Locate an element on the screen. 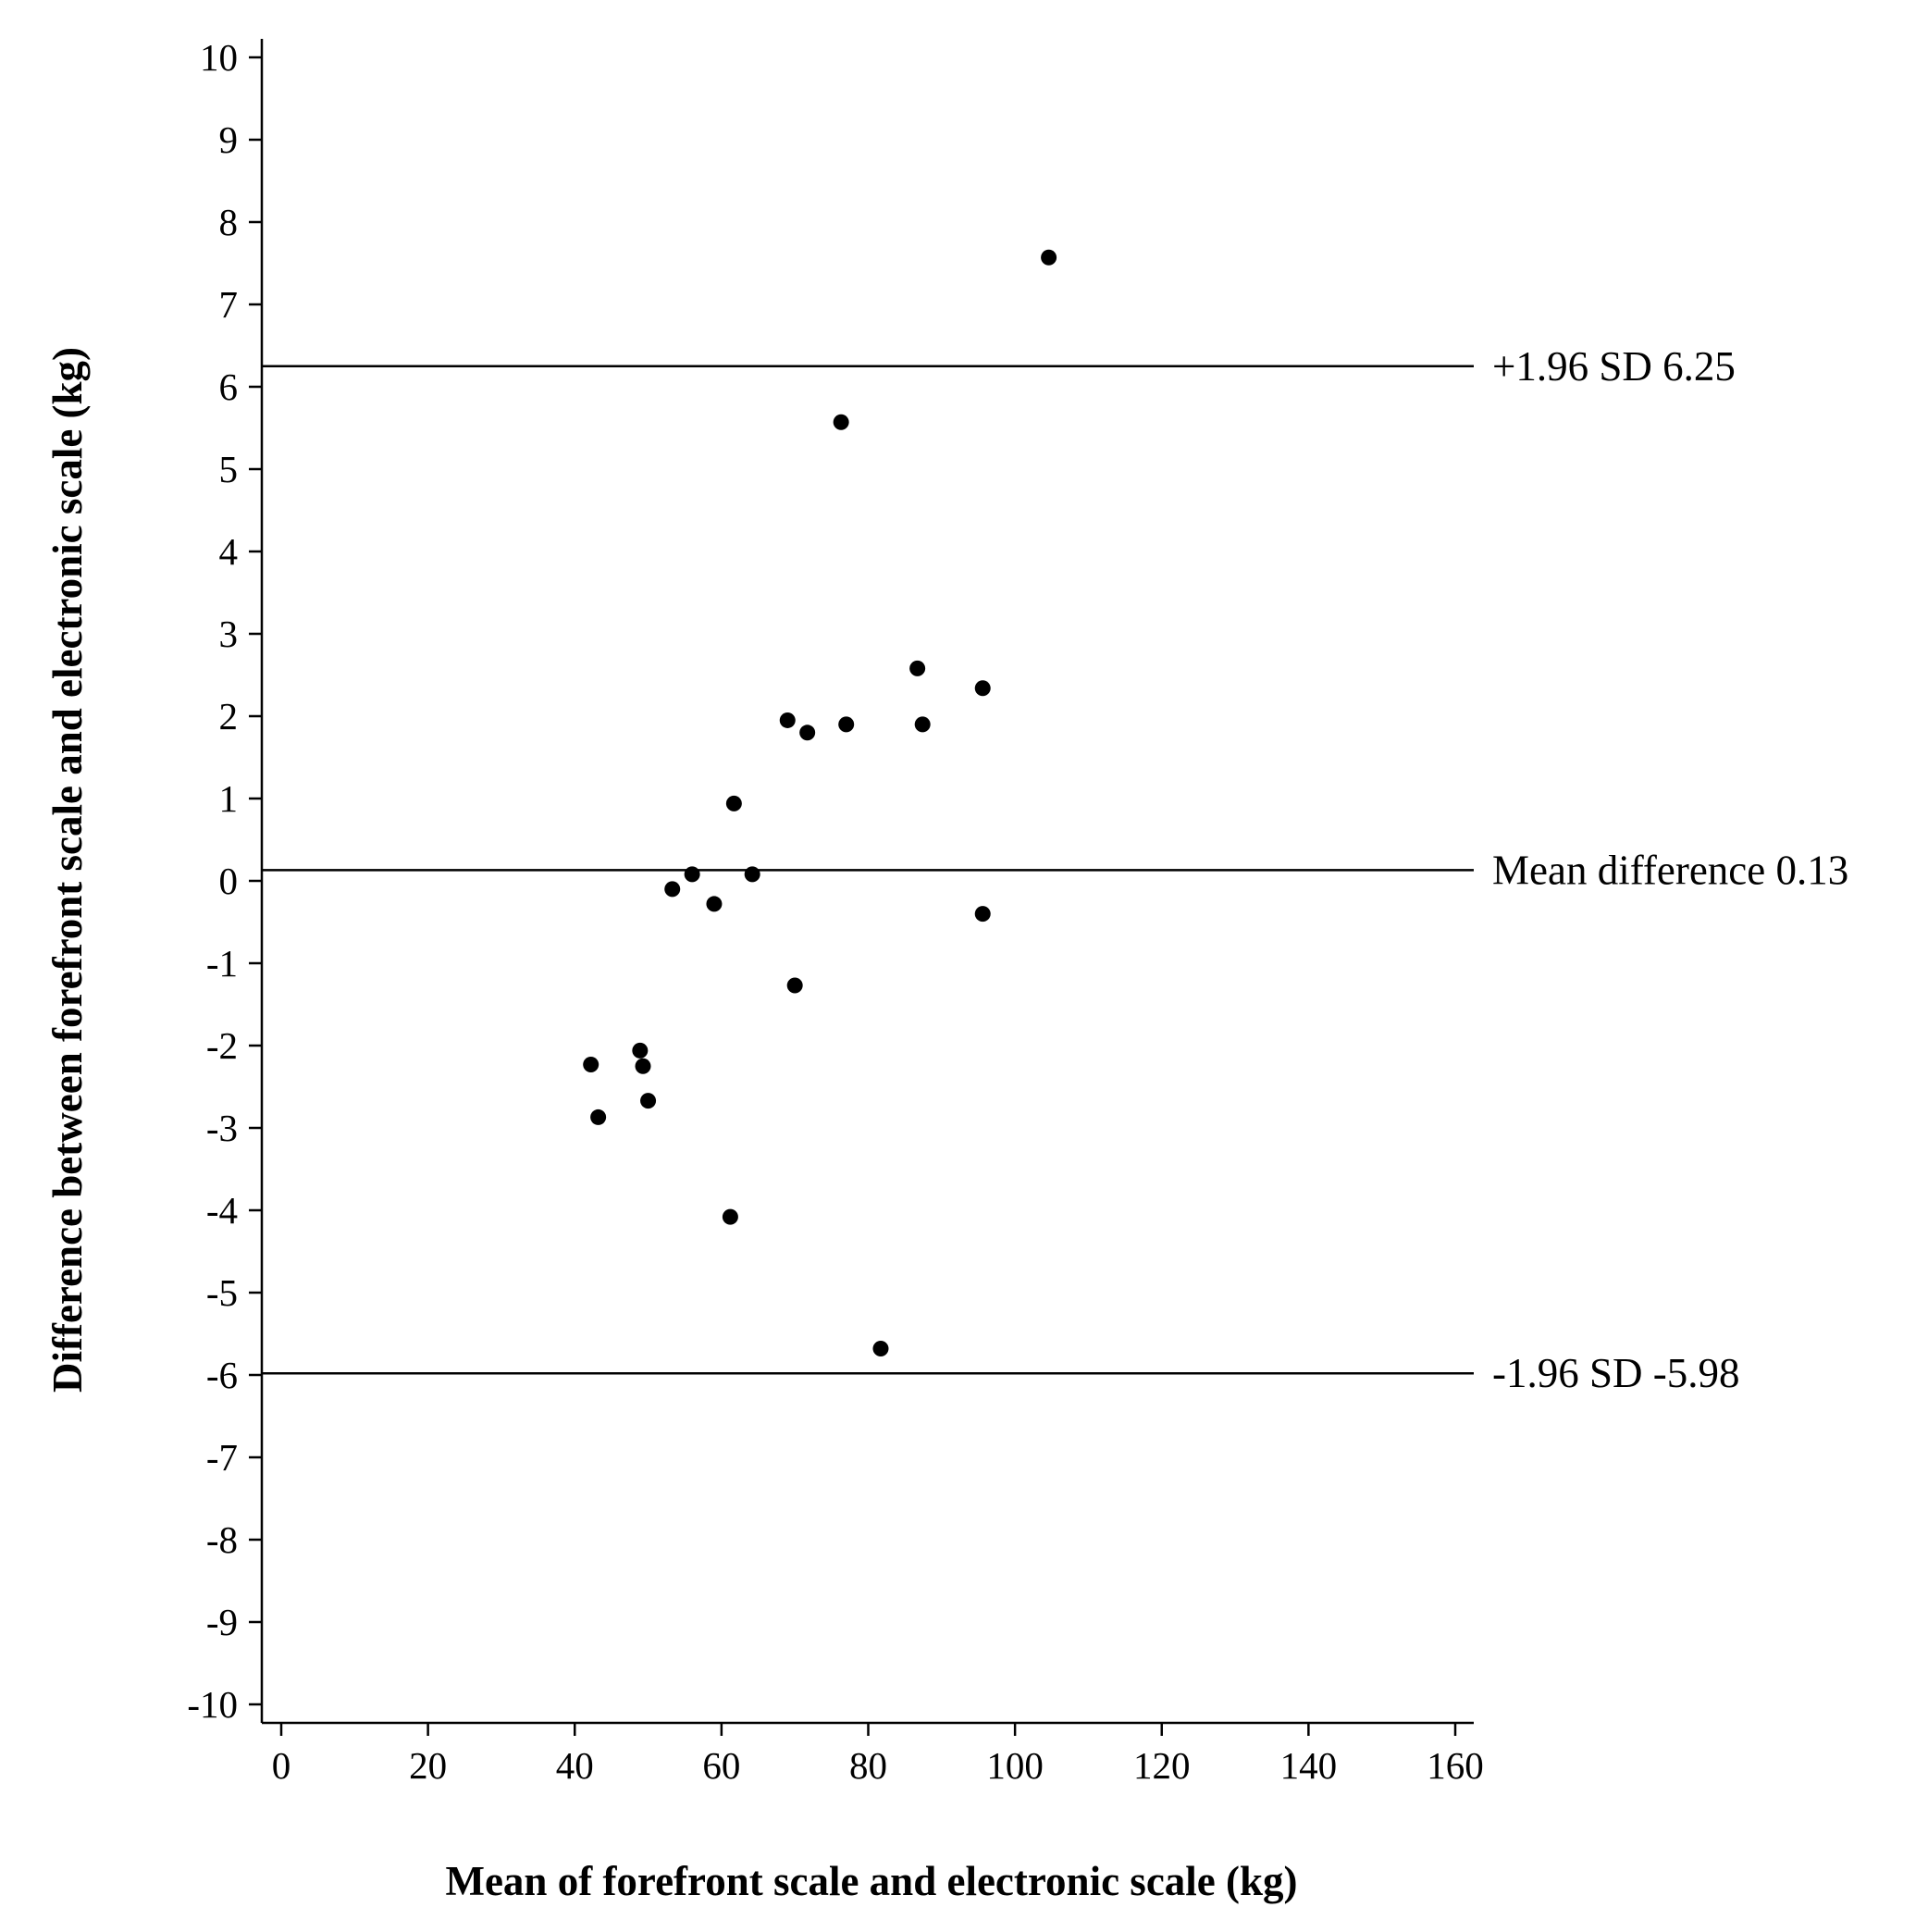  y-tick-label: 2 is located at coordinates (229, 716).